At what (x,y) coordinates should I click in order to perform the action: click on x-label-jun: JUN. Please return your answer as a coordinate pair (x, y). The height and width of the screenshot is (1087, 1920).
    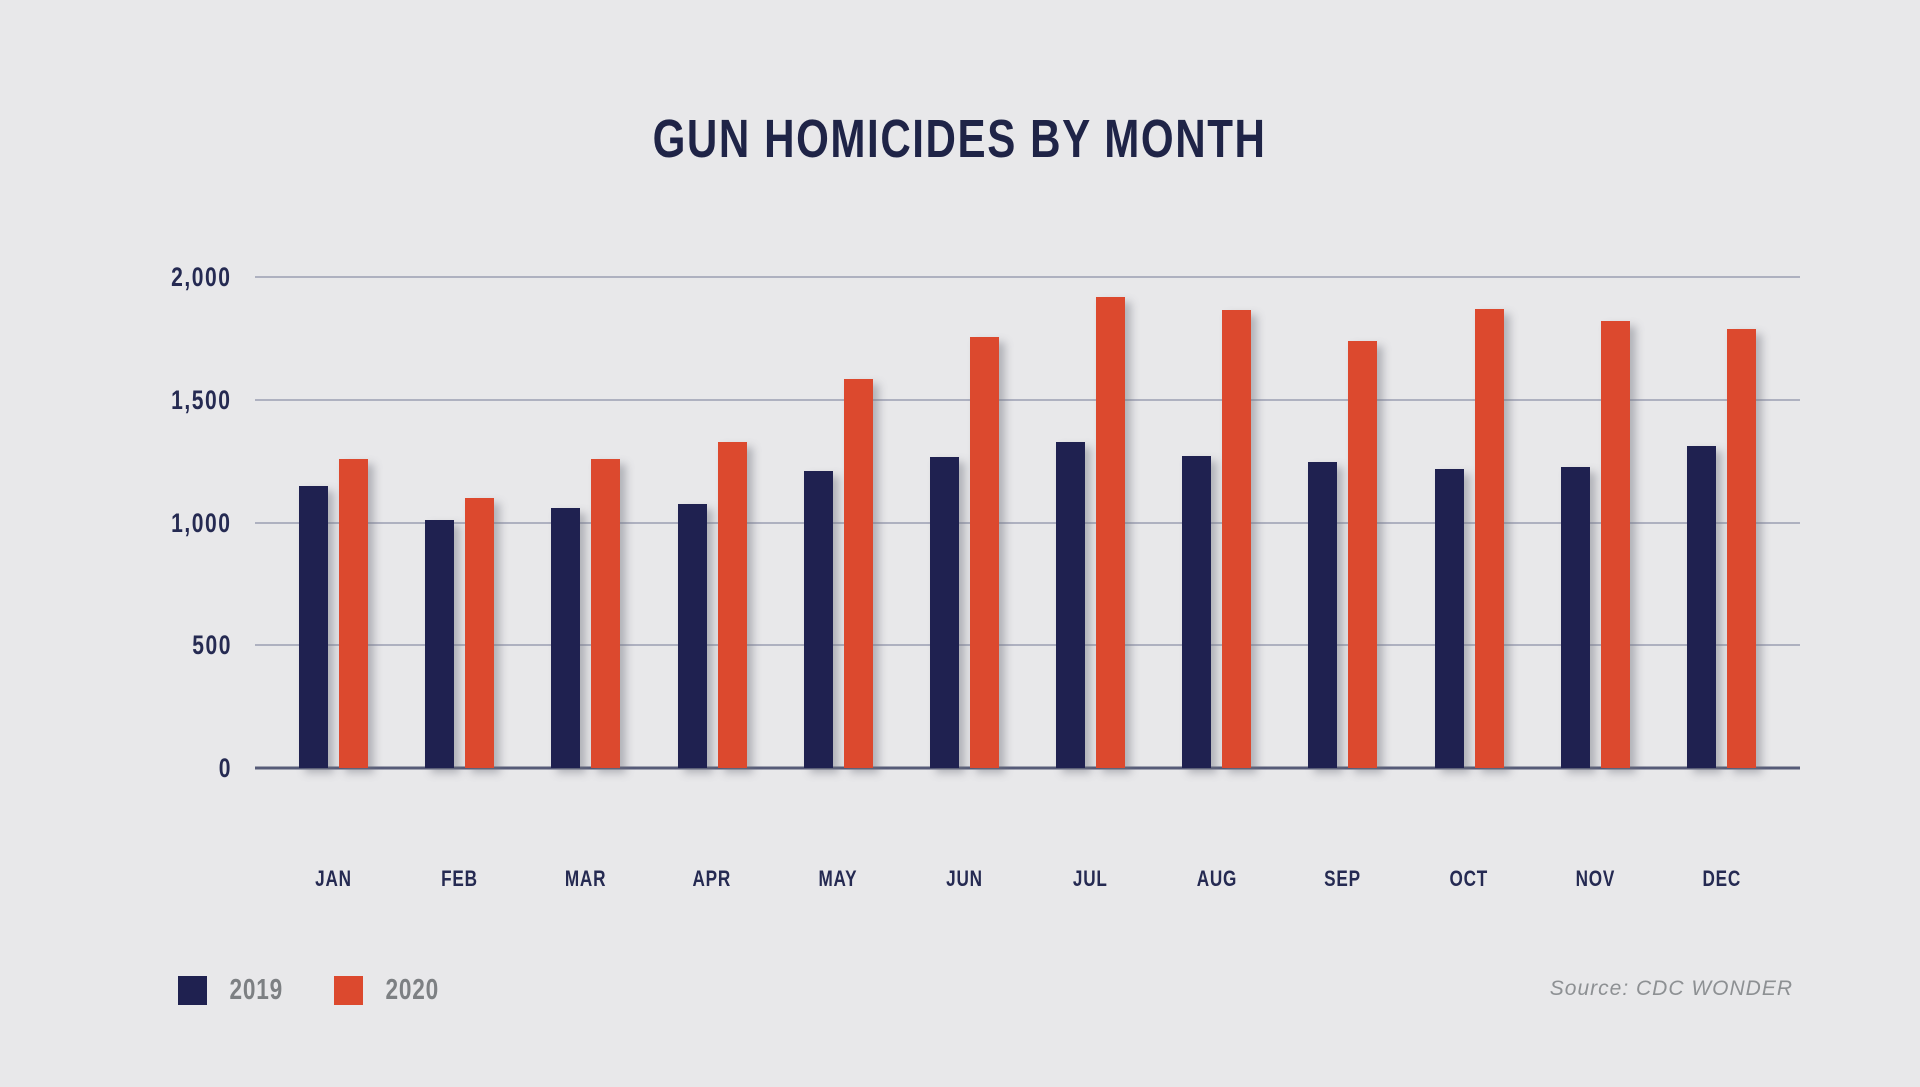
    Looking at the image, I should click on (964, 878).